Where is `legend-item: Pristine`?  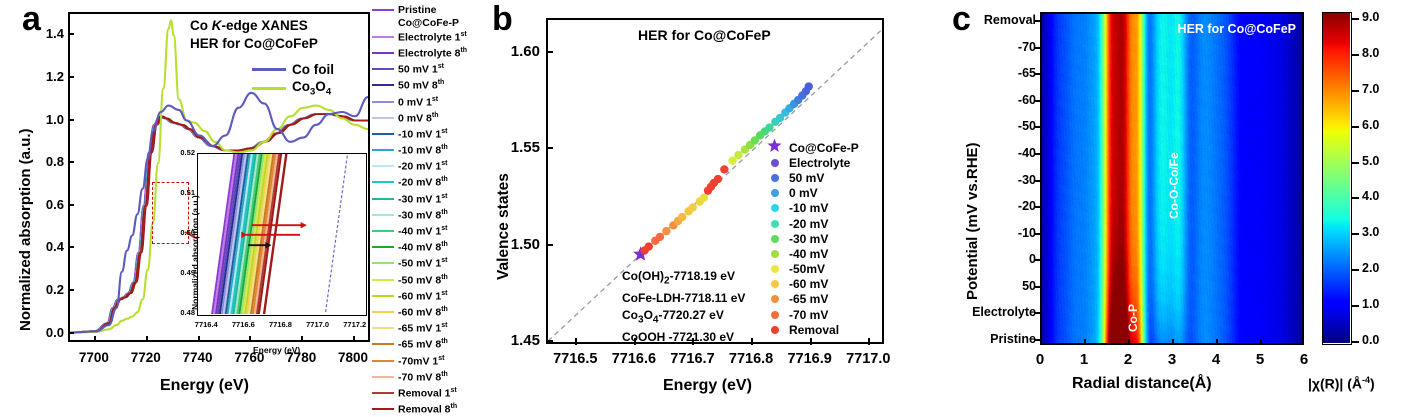
legend-item: Pristine is located at coordinates (421, 10).